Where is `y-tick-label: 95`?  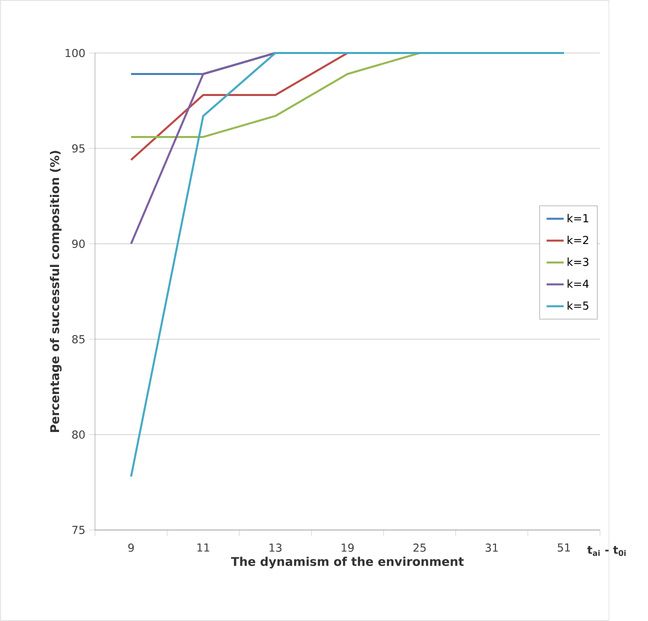
y-tick-label: 95 is located at coordinates (78, 148).